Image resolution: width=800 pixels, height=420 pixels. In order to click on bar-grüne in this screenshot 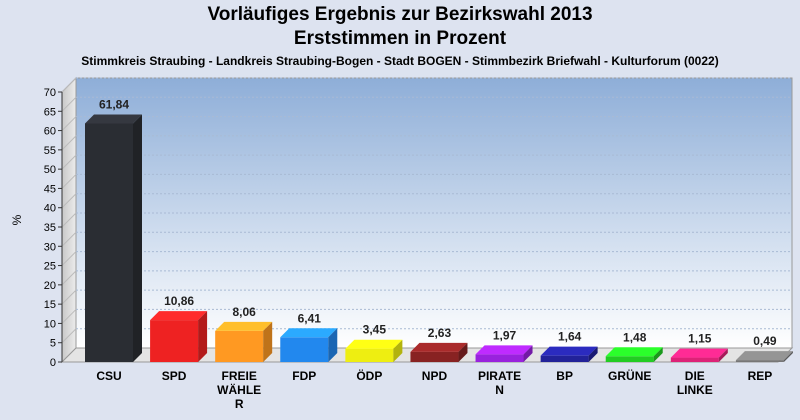, I will do `click(629, 359)`.